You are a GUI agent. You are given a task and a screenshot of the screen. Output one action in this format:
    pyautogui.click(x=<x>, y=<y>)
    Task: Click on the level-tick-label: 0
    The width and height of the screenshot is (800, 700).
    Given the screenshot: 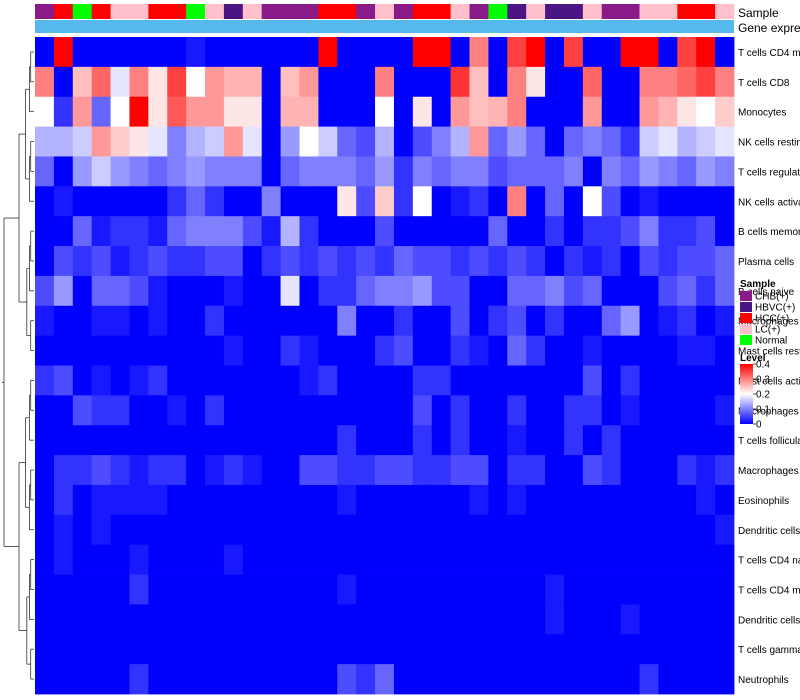 What is the action you would take?
    pyautogui.click(x=759, y=425)
    